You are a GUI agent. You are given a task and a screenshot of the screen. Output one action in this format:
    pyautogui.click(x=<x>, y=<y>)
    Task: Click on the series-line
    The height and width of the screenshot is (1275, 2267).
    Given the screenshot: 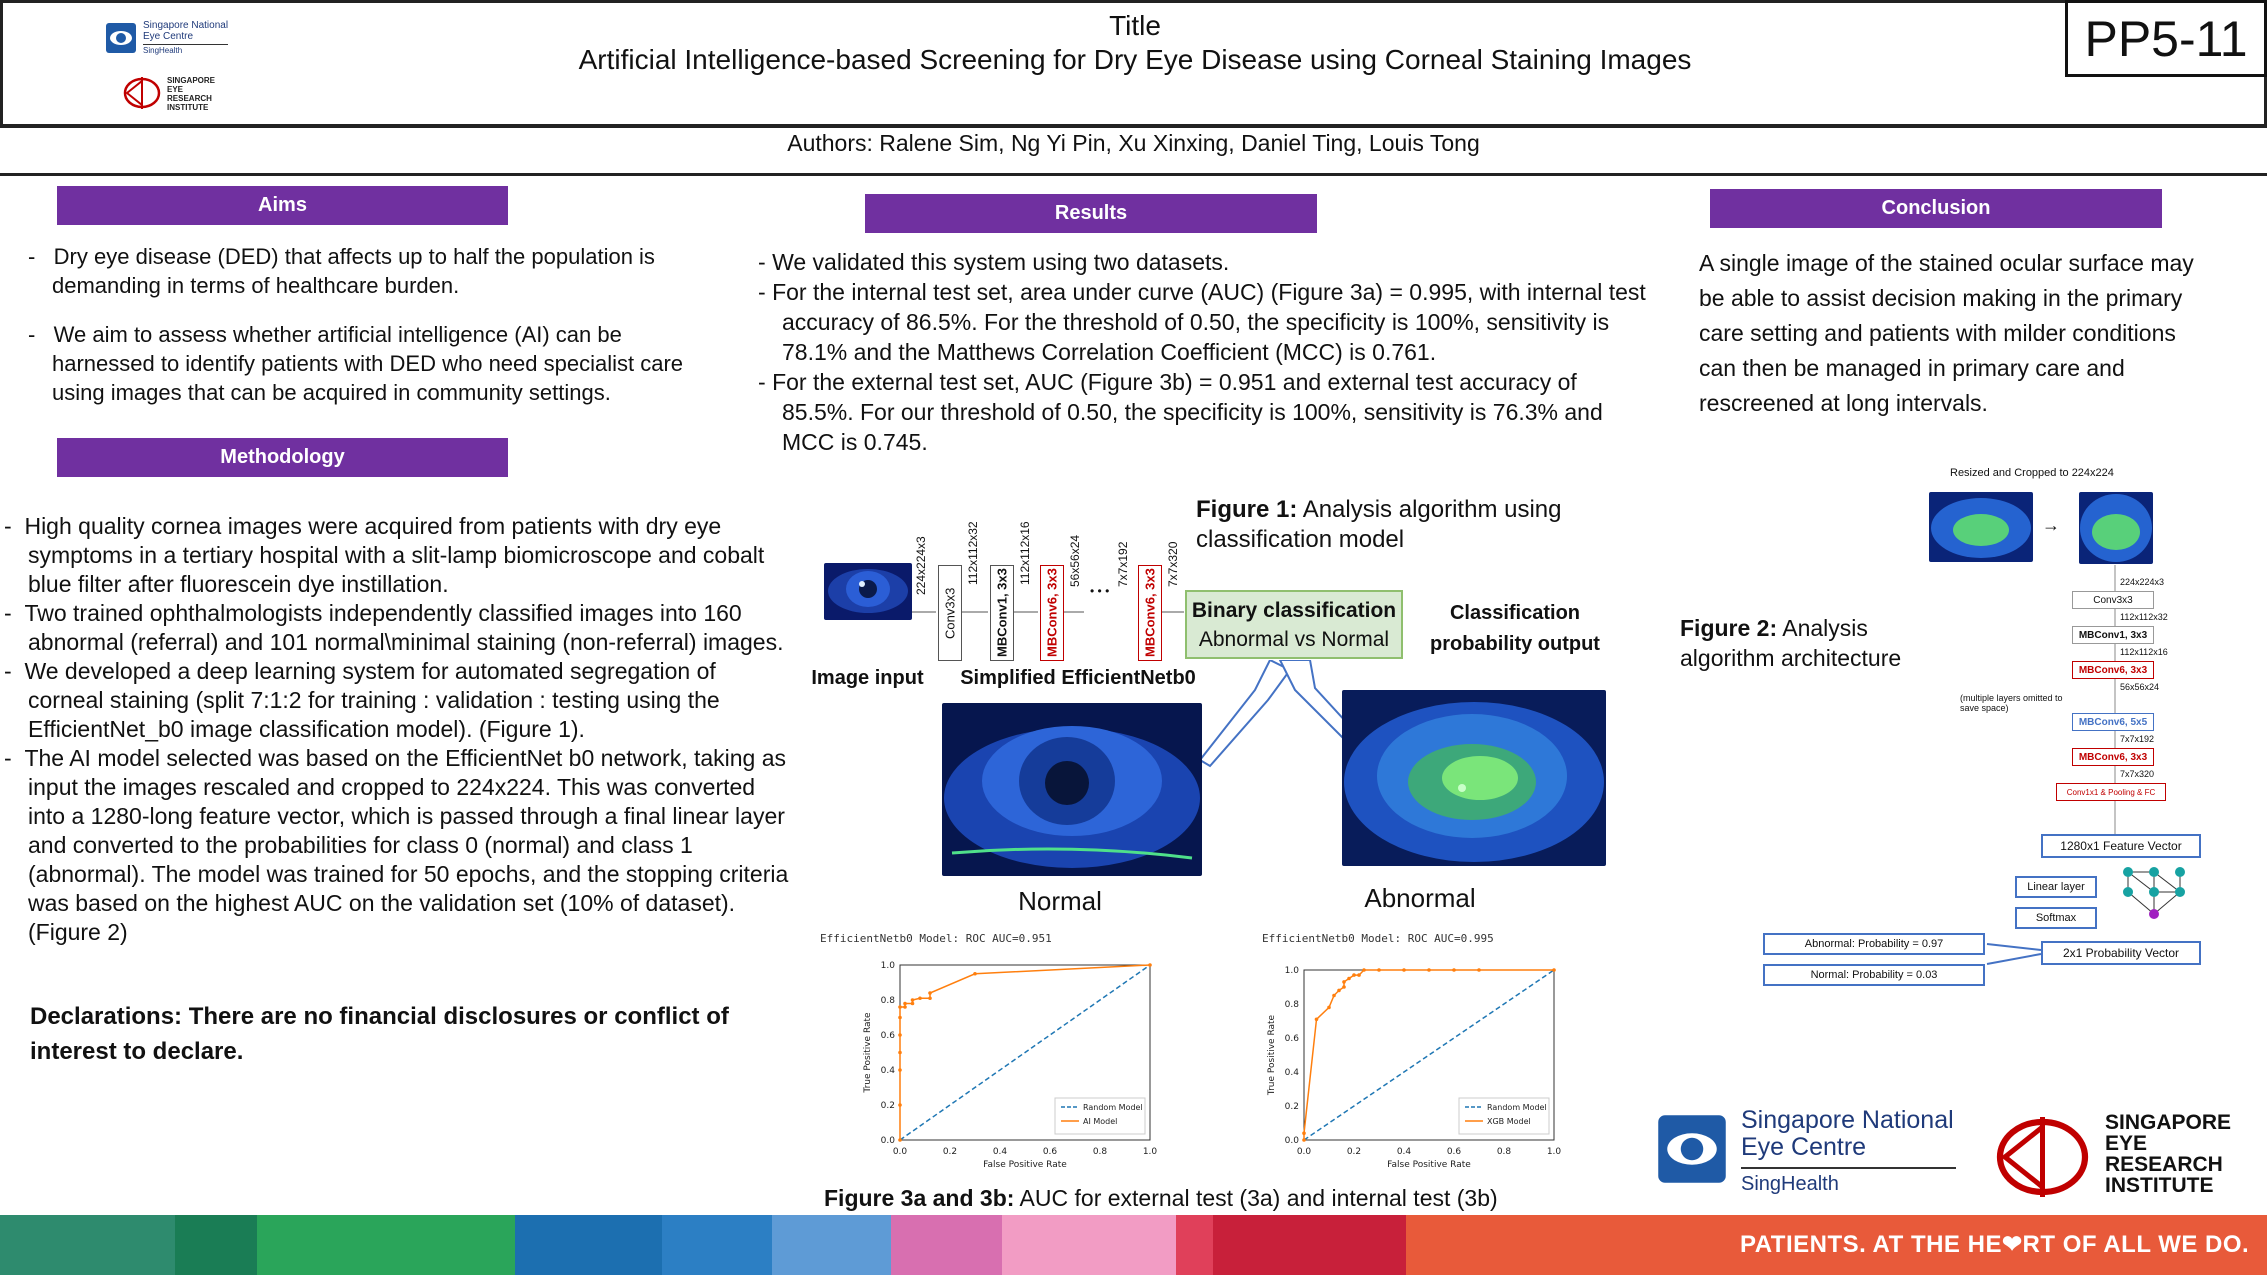 What is the action you would take?
    pyautogui.click(x=1428, y=1054)
    